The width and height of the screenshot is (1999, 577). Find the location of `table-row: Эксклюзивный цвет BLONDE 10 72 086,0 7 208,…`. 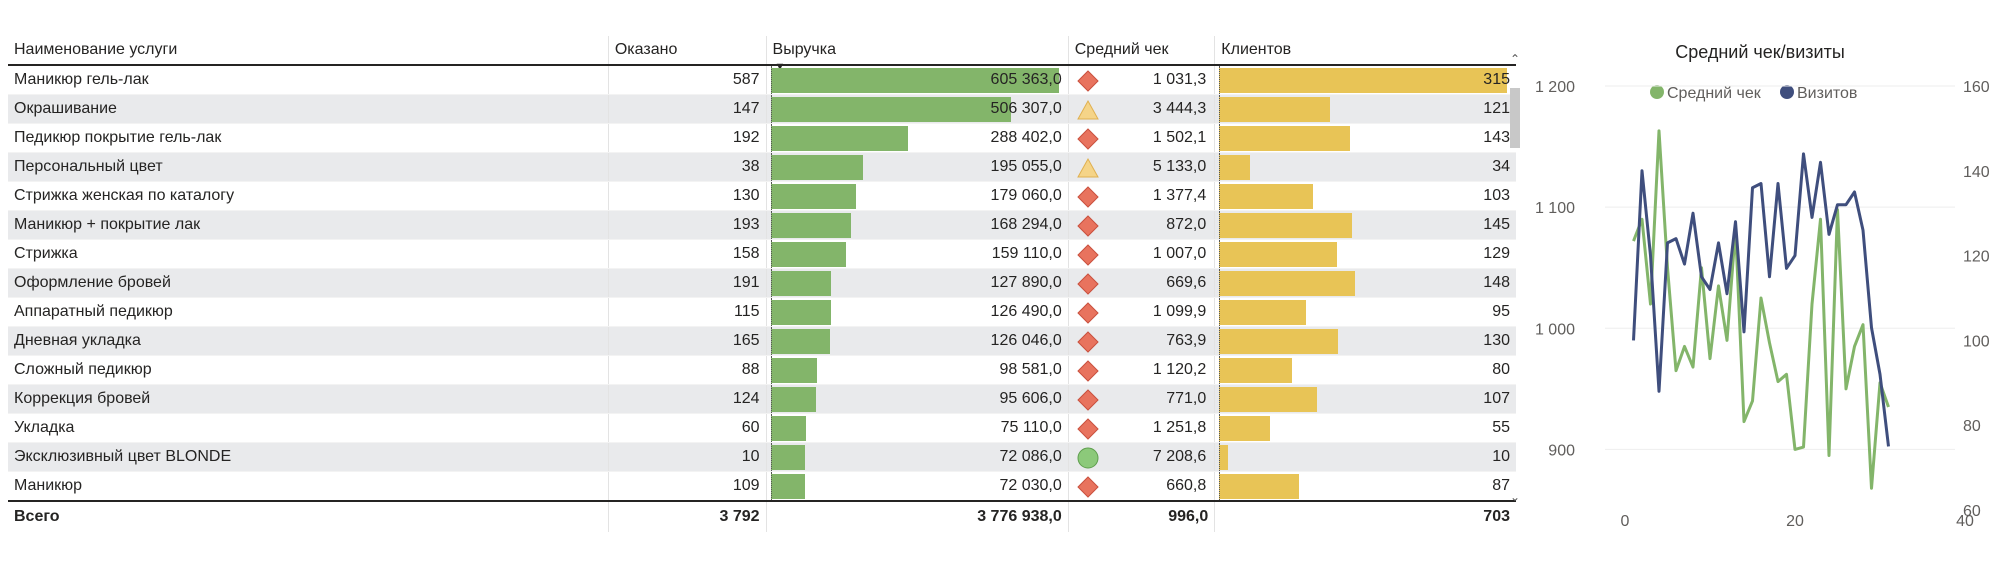

table-row: Эксклюзивный цвет BLONDE 10 72 086,0 7 208,… is located at coordinates (762, 457).